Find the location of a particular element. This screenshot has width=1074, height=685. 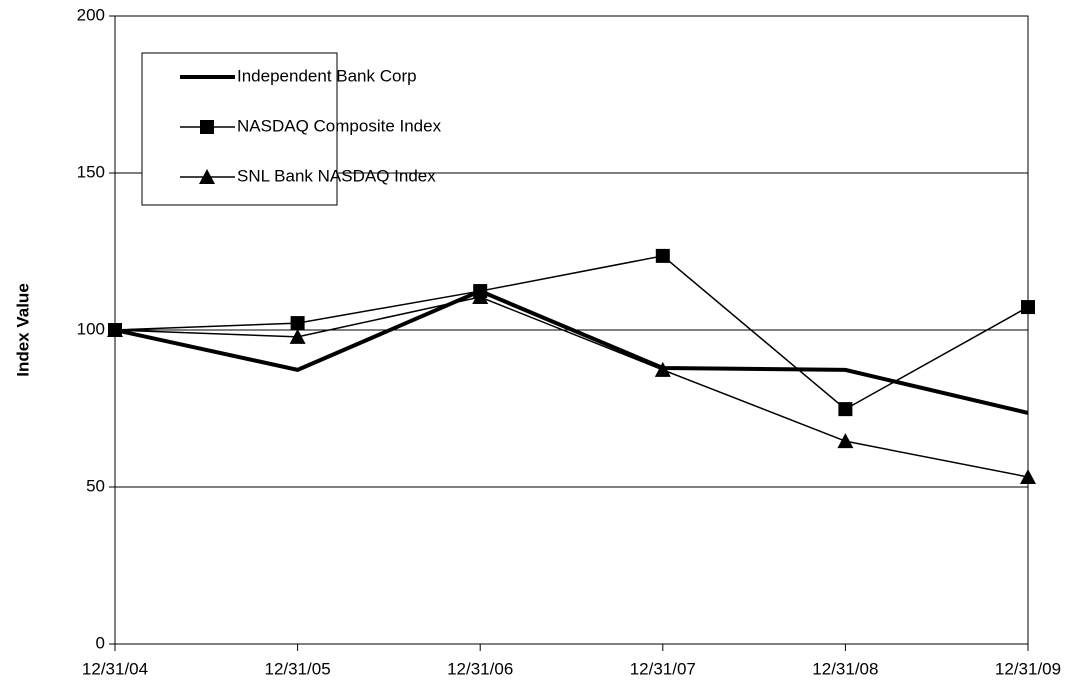

y-tick-label: 0 is located at coordinates (100, 642).